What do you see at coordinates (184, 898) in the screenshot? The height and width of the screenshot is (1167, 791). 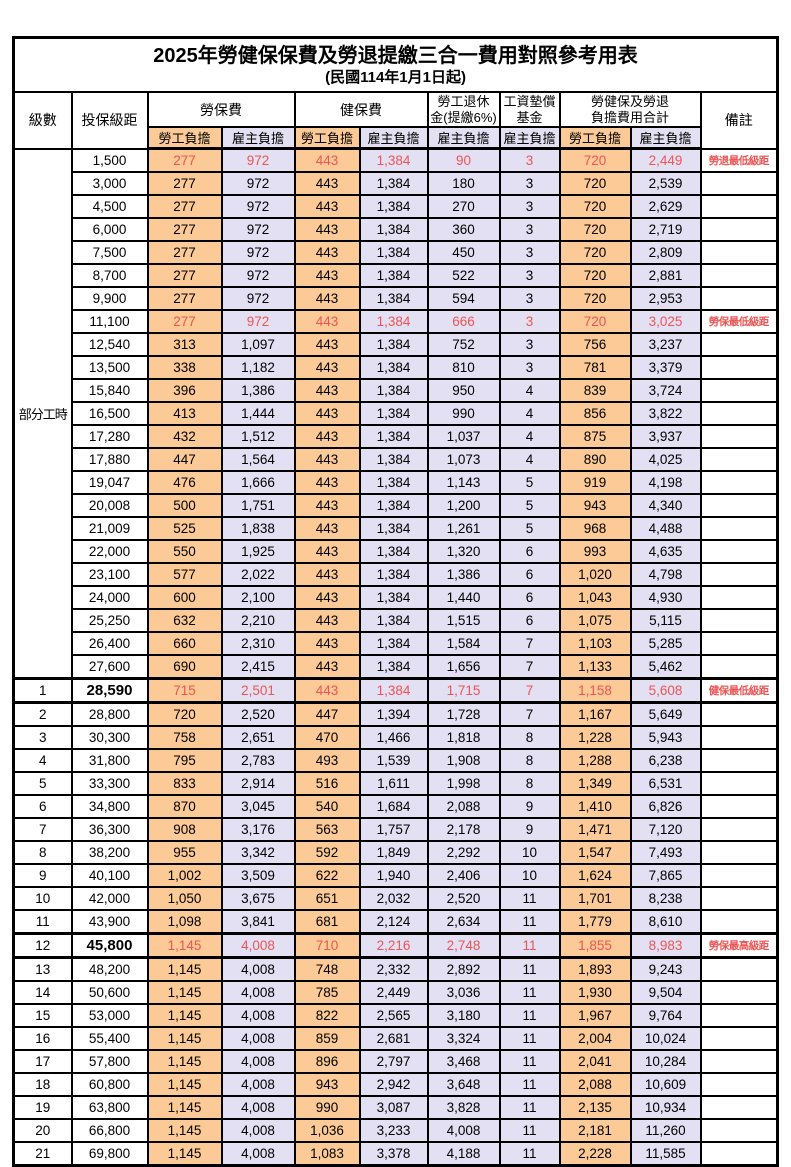 I see `labor-employee-cell: 1,050` at bounding box center [184, 898].